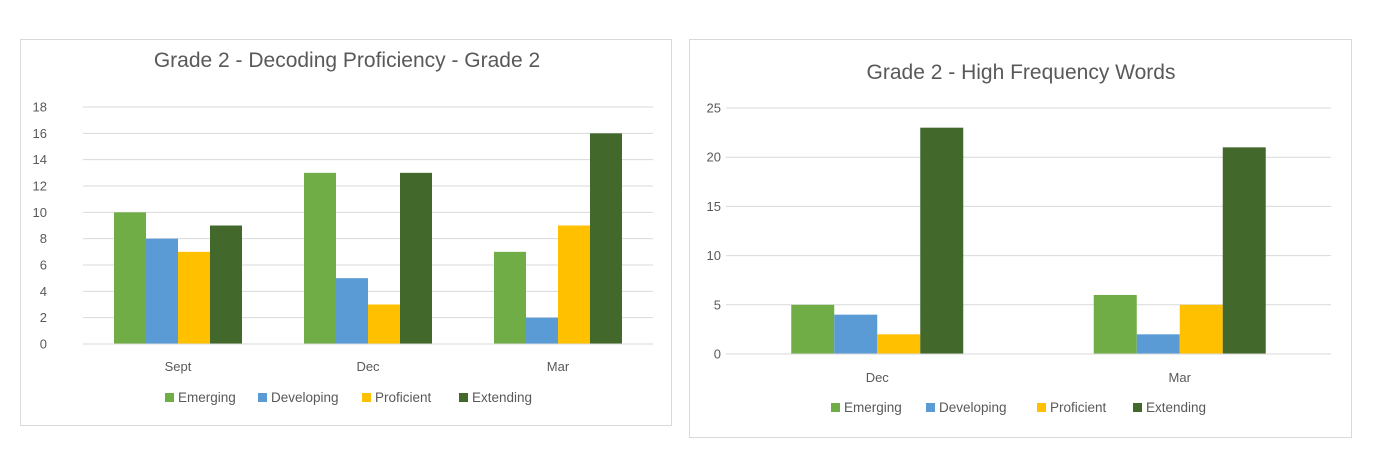 This screenshot has width=1379, height=472. What do you see at coordinates (194, 297) in the screenshot?
I see `bar-proficient-sept` at bounding box center [194, 297].